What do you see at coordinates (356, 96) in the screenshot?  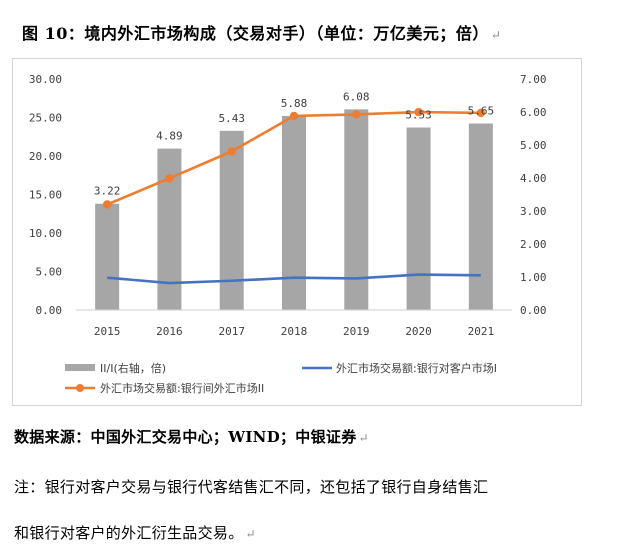 I see `data-label: 6.08` at bounding box center [356, 96].